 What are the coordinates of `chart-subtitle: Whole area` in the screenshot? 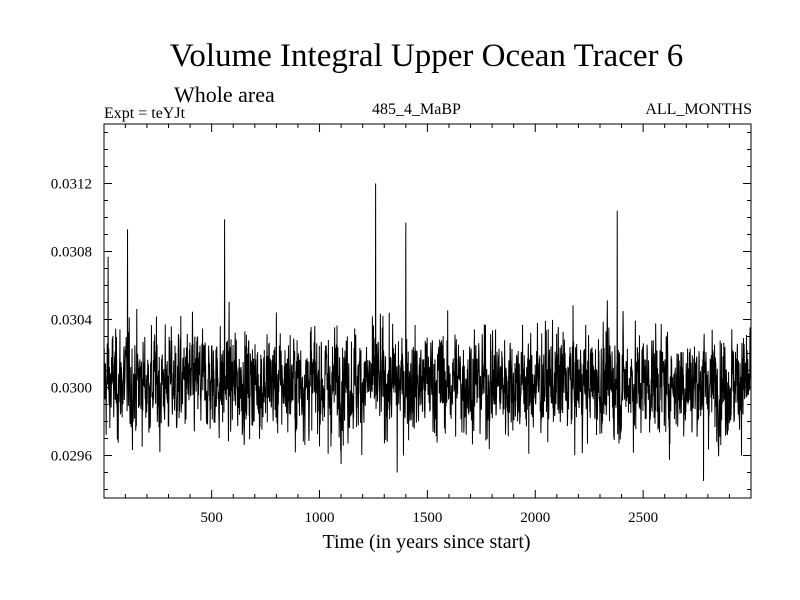 It's located at (224, 94).